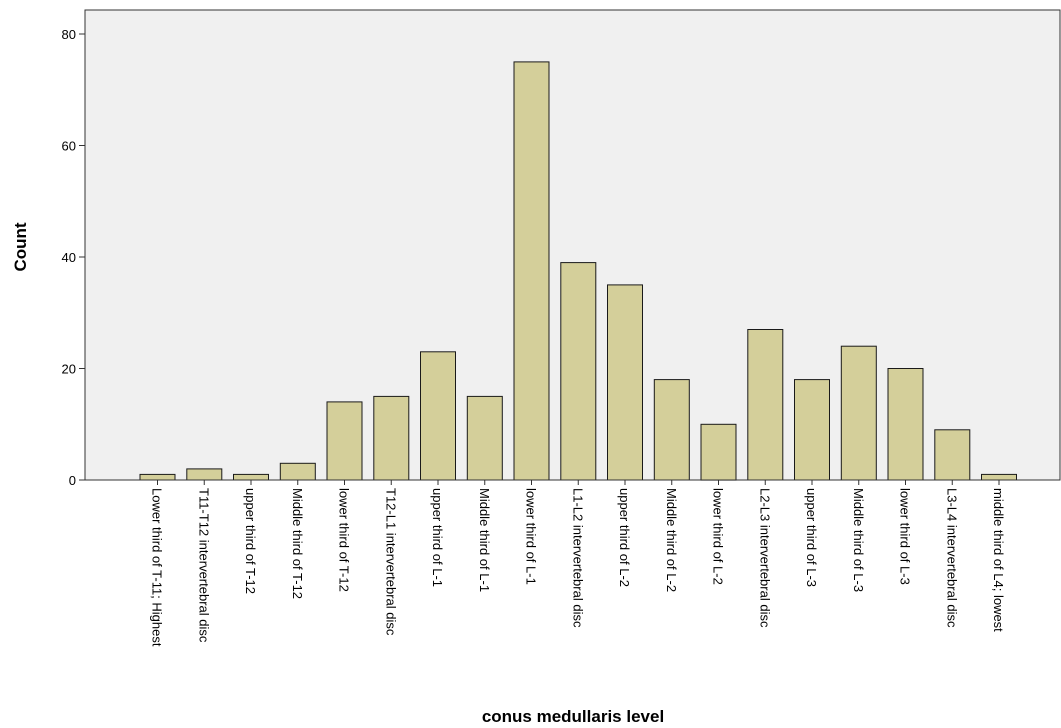  Describe the element at coordinates (72, 480) in the screenshot. I see `y-tick-label: 0` at that location.